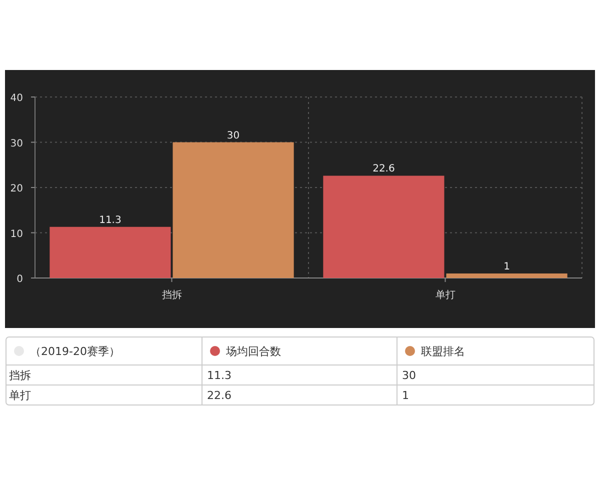 Image resolution: width=600 pixels, height=480 pixels. I want to click on legend-title: （2019-20赛季）, so click(75, 351).